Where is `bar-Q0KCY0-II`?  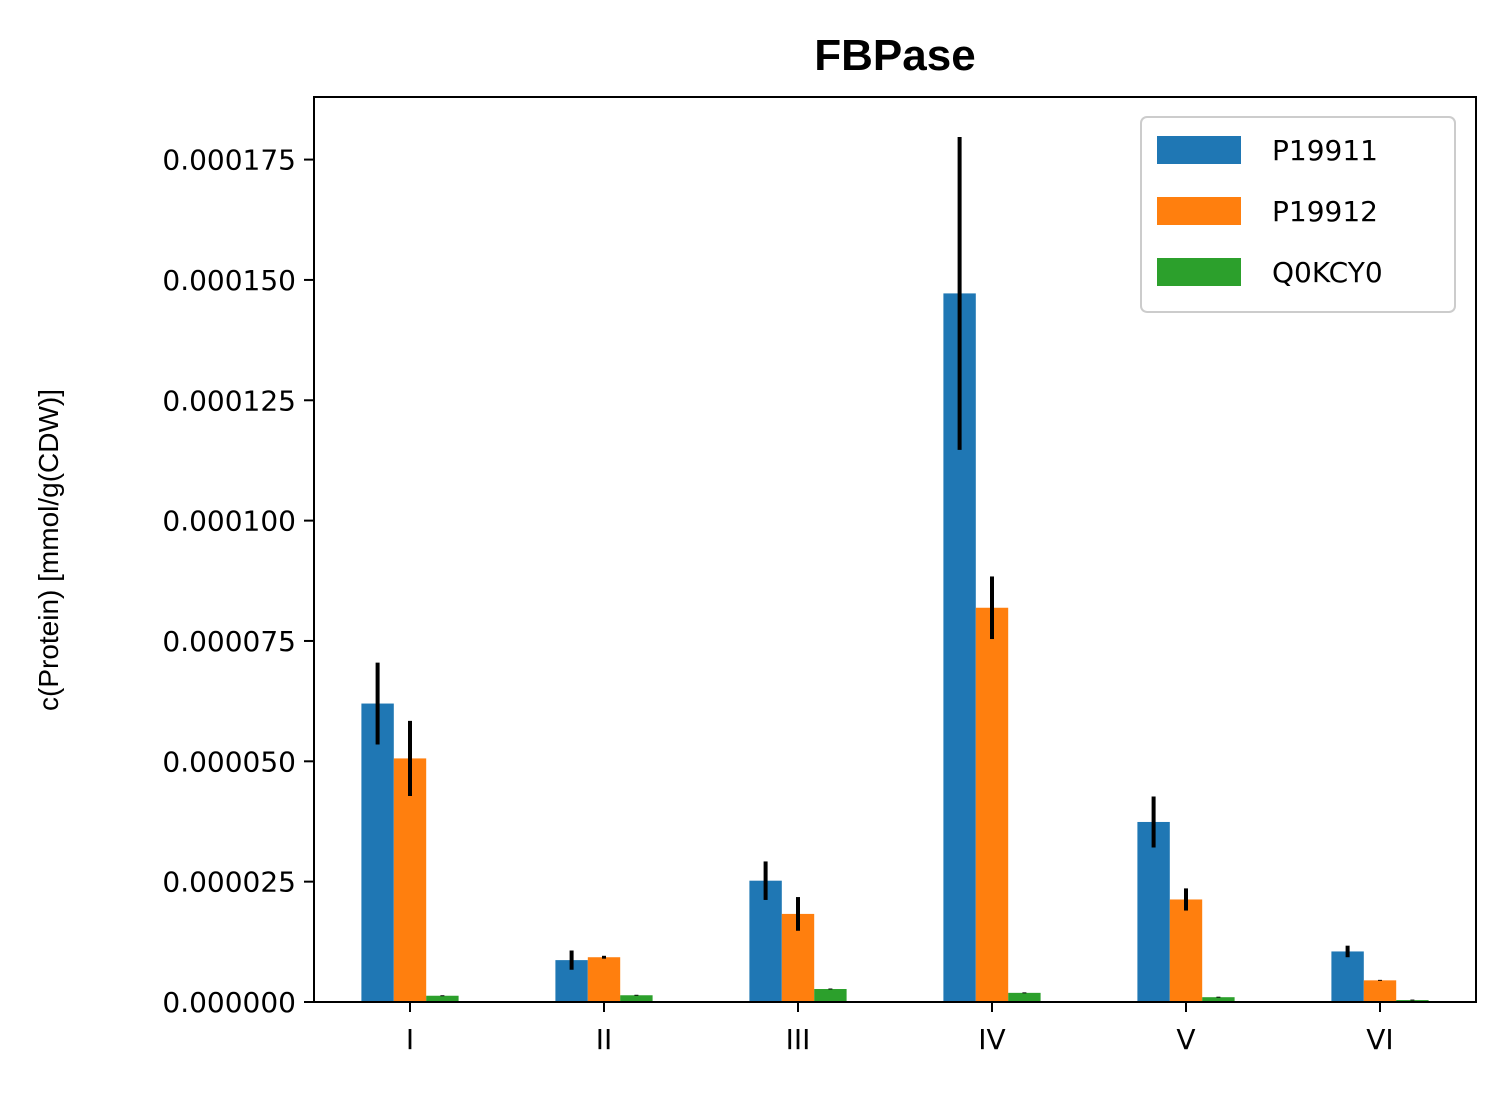 bar-Q0KCY0-II is located at coordinates (636, 998).